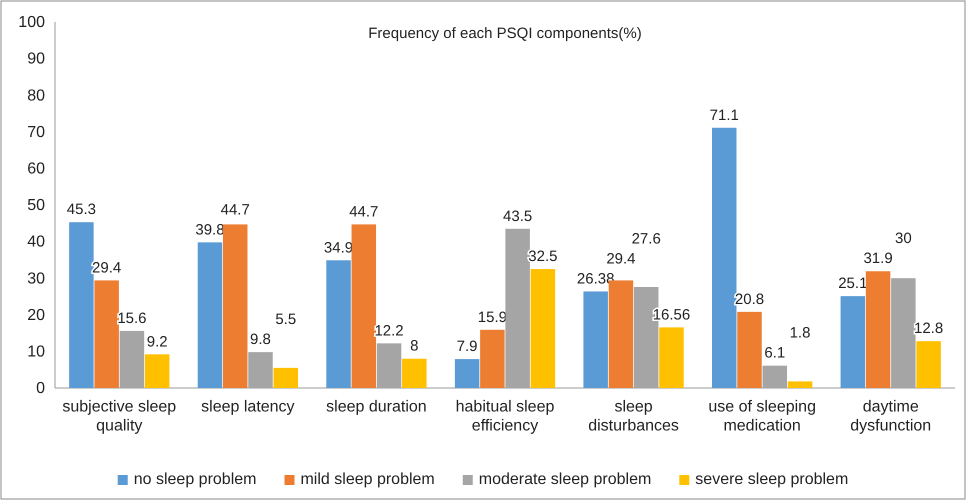  What do you see at coordinates (762, 416) in the screenshot?
I see `x-tick-label: use of sleeping medication` at bounding box center [762, 416].